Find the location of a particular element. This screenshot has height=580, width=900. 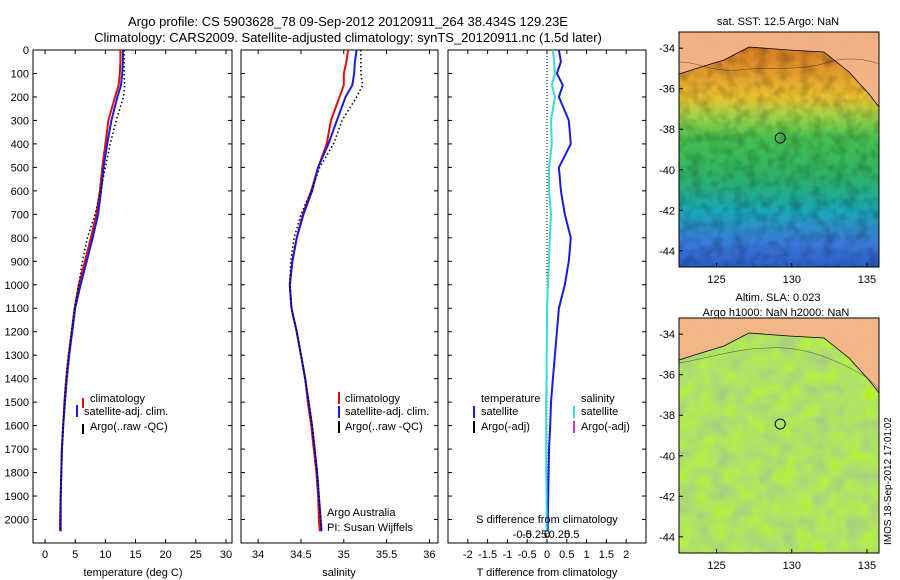

y-tick-label: 400 is located at coordinates (20, 145).